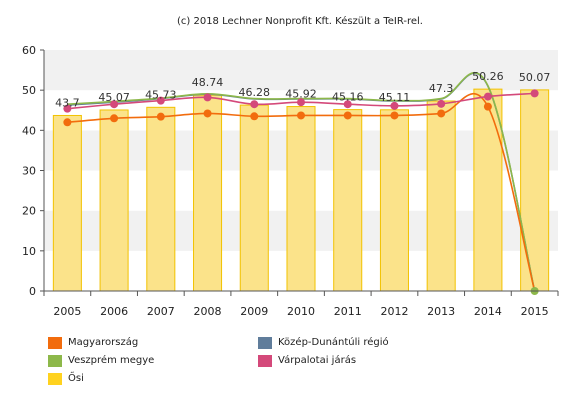 Image resolution: width=580 pixels, height=400 pixels. Describe the element at coordinates (76, 378) in the screenshot. I see `legend-label: Ősi` at that location.